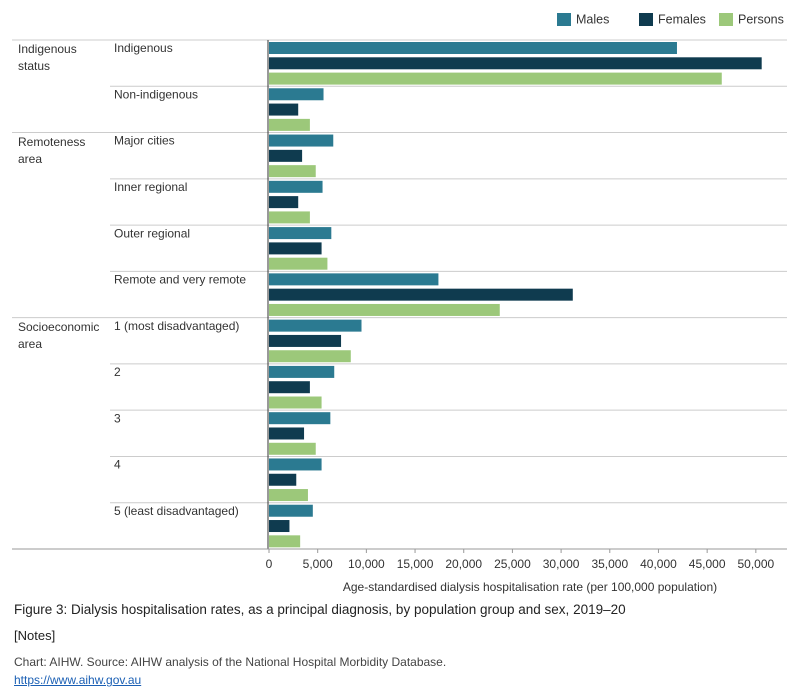 This screenshot has height=700, width=800. Describe the element at coordinates (658, 564) in the screenshot. I see `x-tick-label: 40,000` at that location.